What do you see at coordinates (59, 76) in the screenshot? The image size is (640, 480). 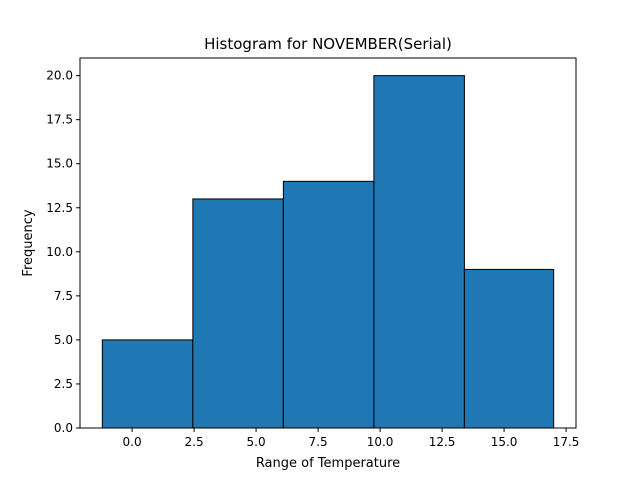 I see `y-tick-label: 20.0` at bounding box center [59, 76].